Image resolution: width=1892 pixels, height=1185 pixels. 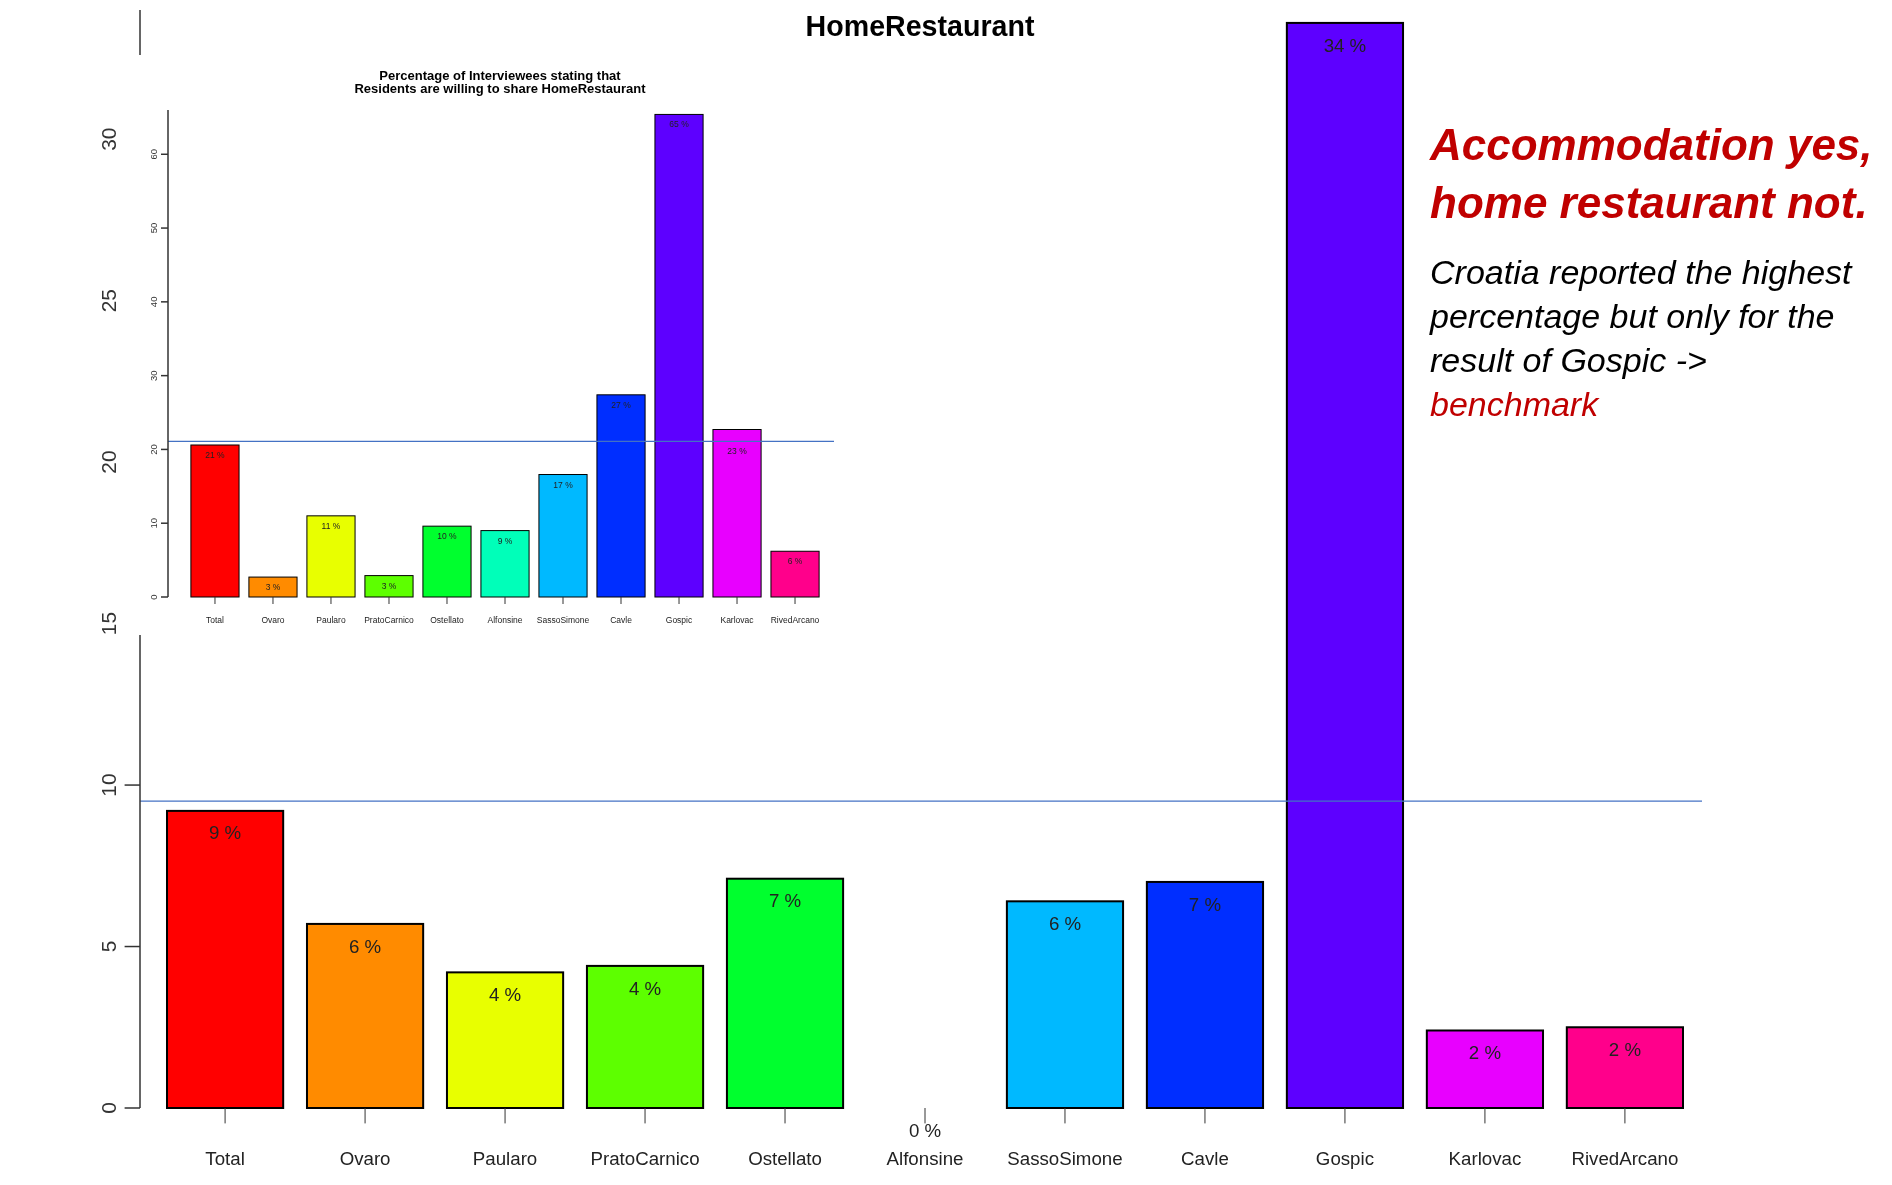 What do you see at coordinates (925, 1130) in the screenshot?
I see `data-label: 0 %` at bounding box center [925, 1130].